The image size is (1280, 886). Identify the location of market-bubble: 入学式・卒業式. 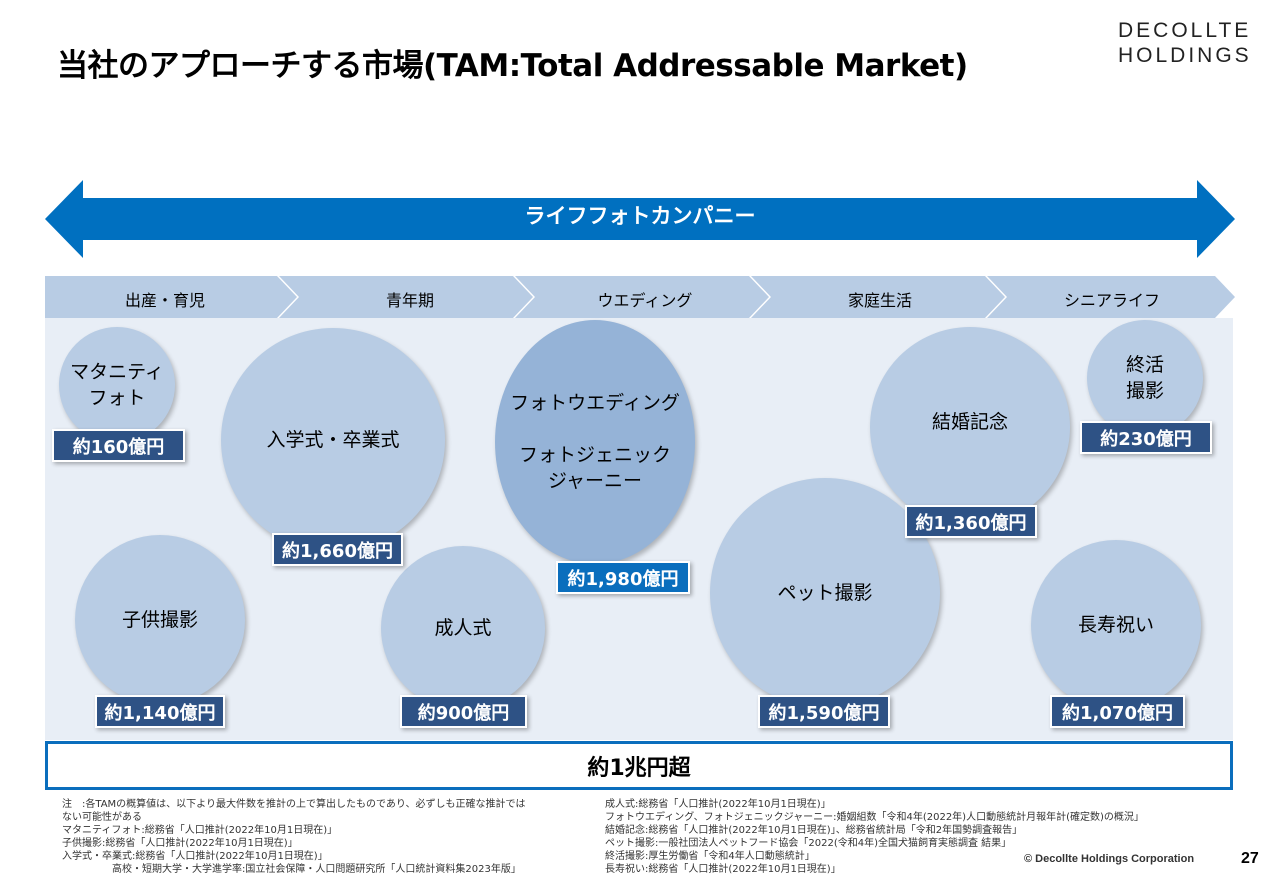
(333, 440).